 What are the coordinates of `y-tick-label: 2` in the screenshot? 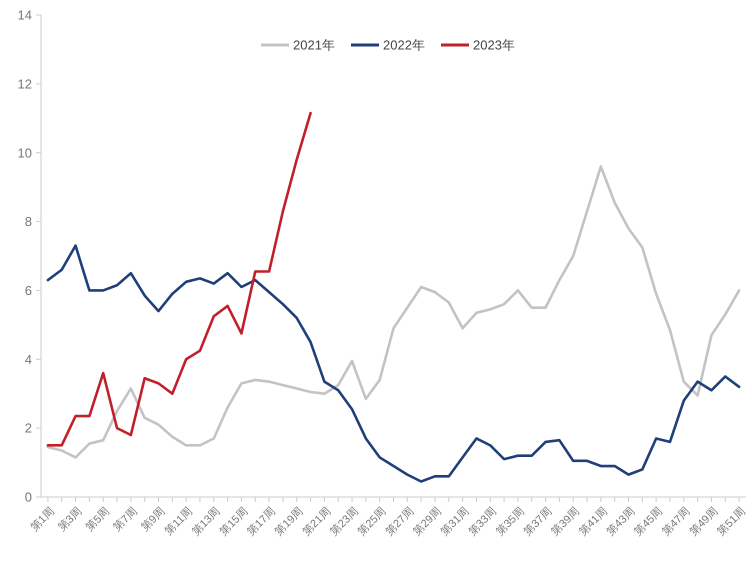 It's located at (28, 428).